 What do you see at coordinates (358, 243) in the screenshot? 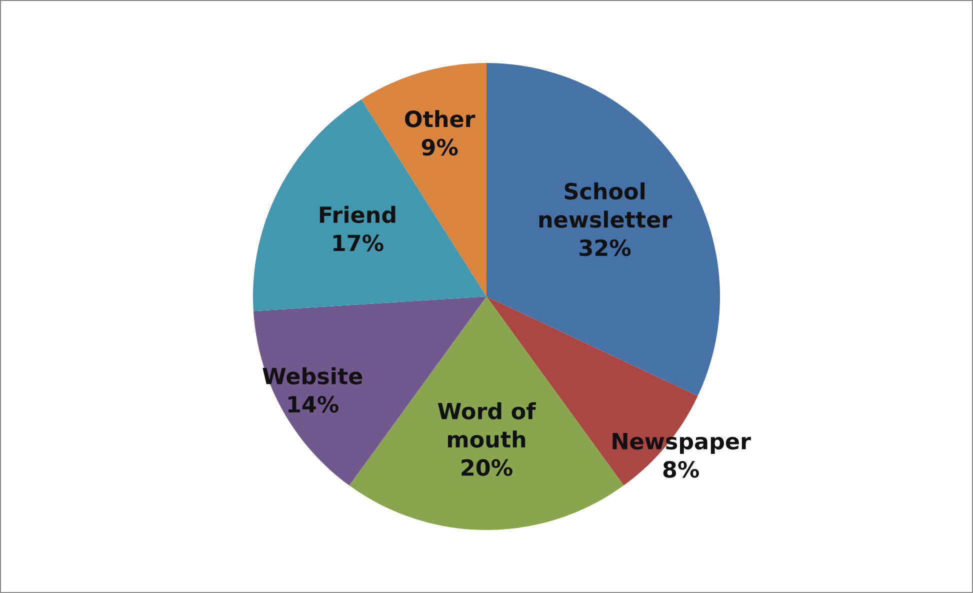
I see `data-label: 17%` at bounding box center [358, 243].